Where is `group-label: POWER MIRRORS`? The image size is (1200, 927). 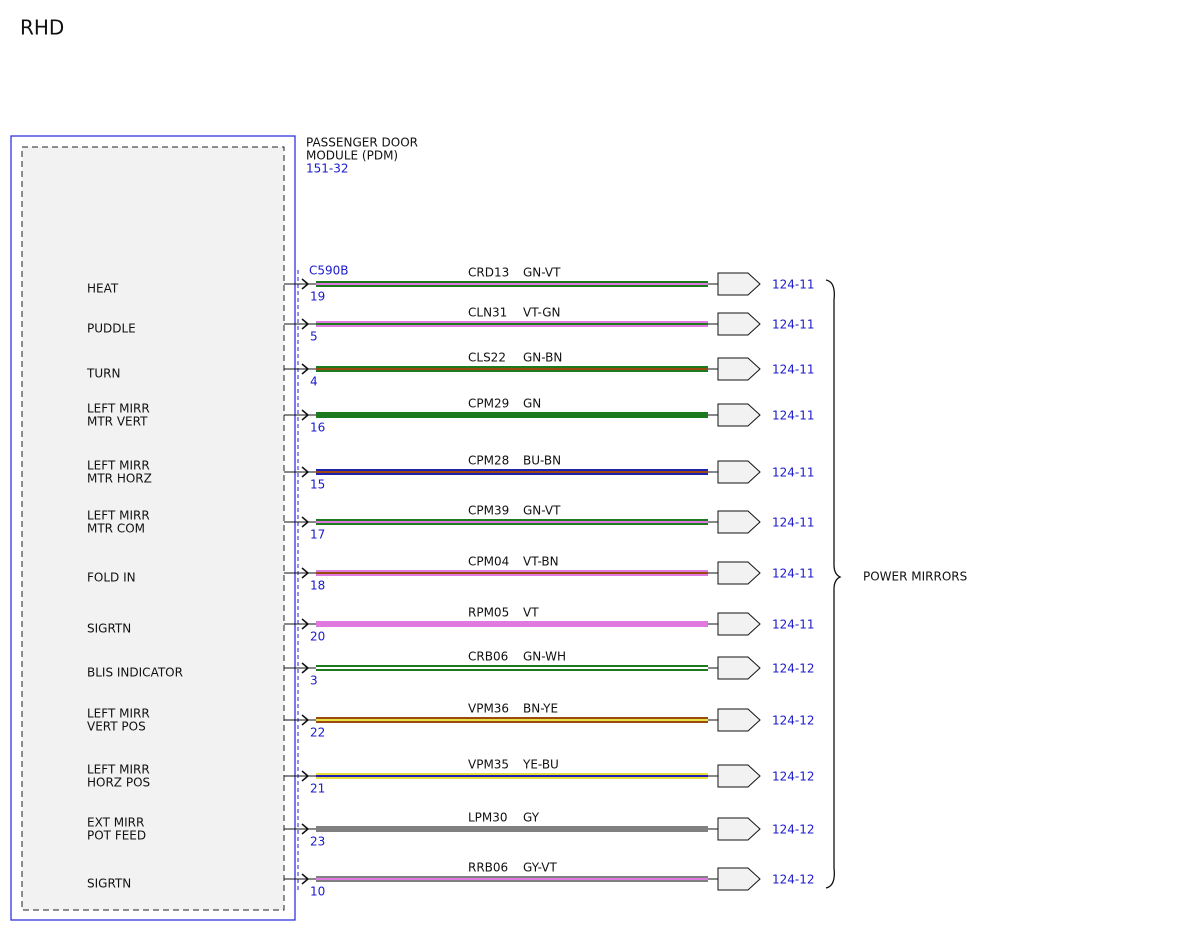 group-label: POWER MIRRORS is located at coordinates (915, 577).